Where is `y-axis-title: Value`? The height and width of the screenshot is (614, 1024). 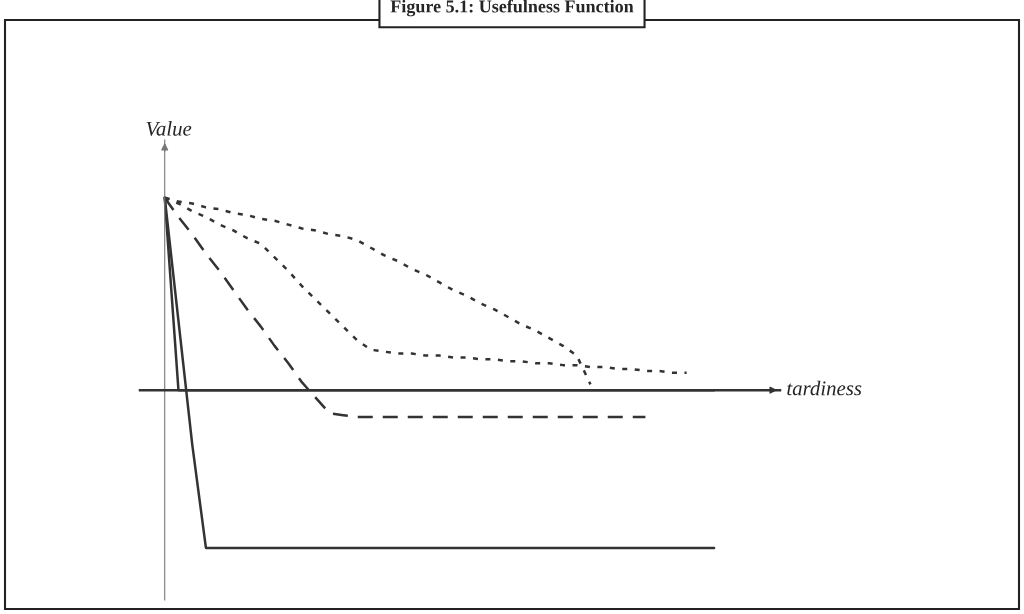 y-axis-title: Value is located at coordinates (169, 128).